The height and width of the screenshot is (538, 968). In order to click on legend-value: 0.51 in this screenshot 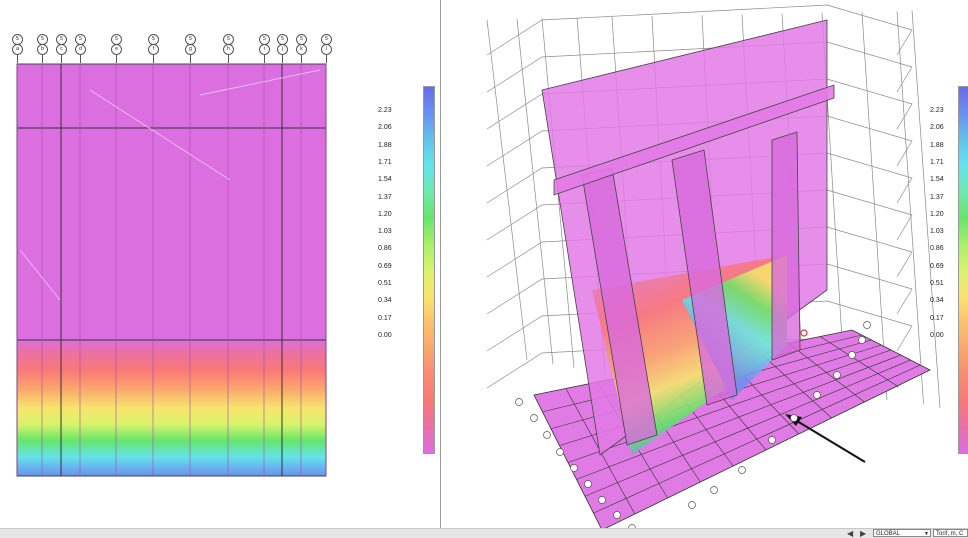, I will do `click(937, 283)`.